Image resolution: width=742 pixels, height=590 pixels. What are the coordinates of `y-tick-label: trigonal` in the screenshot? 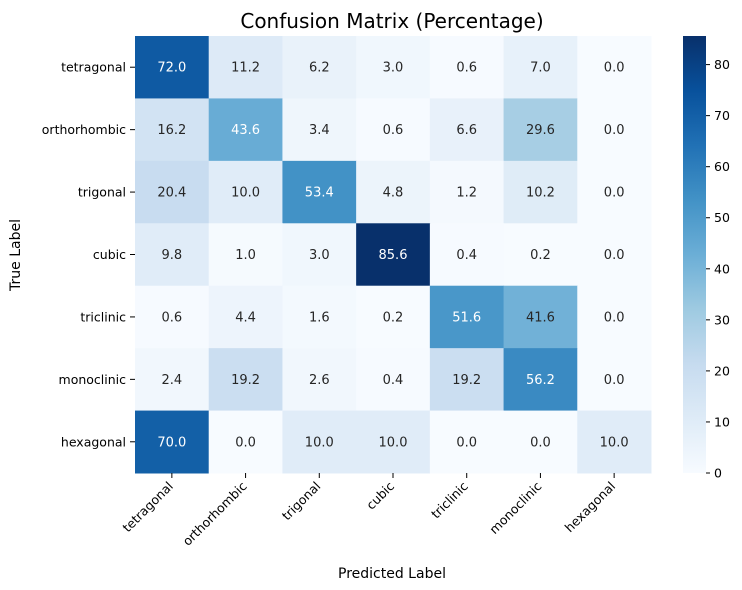 It's located at (102, 192).